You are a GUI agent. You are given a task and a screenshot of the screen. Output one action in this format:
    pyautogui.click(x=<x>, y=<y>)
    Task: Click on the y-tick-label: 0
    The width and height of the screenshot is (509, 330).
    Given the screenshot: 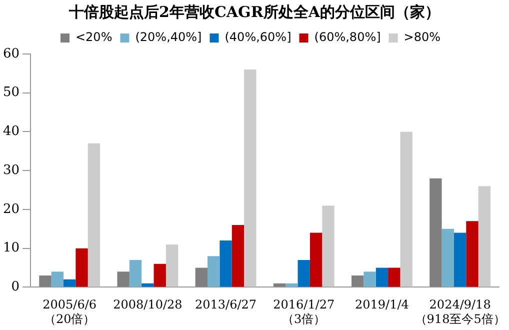 What is the action you would take?
    pyautogui.click(x=15, y=287)
    